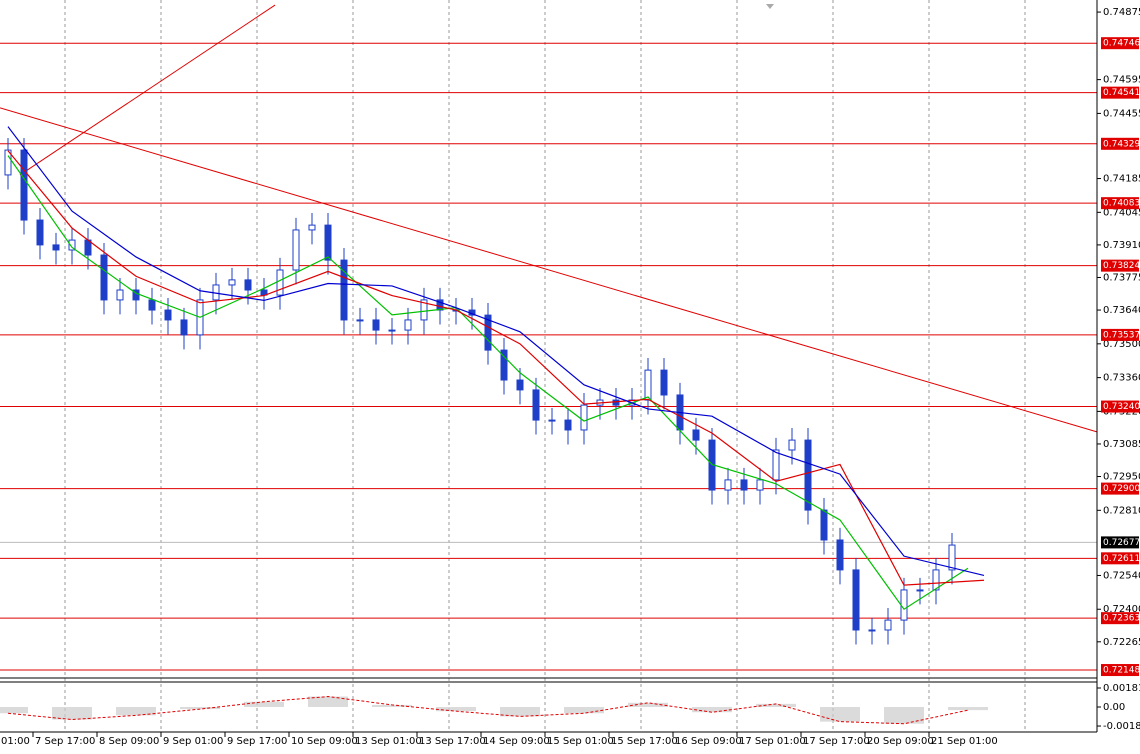  I want to click on x-tick-label: 17 Sep 17:00, so click(836, 741).